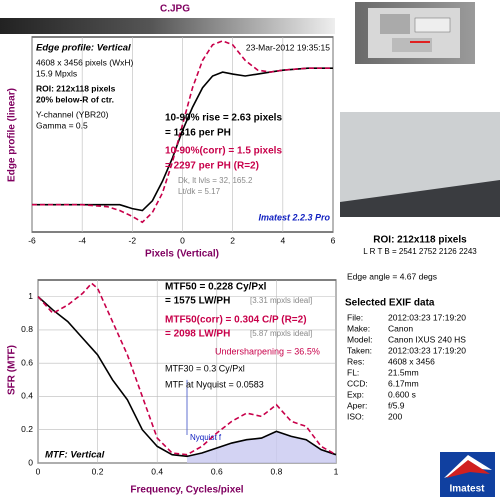  I want to click on annotation: = 1575 LW/PH, so click(197, 301).